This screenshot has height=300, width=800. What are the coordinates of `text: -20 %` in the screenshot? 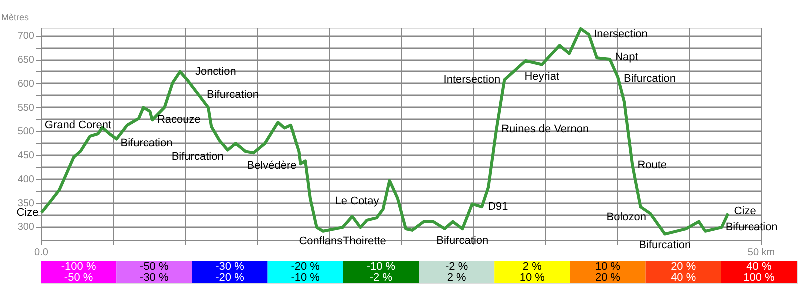 It's located at (230, 278).